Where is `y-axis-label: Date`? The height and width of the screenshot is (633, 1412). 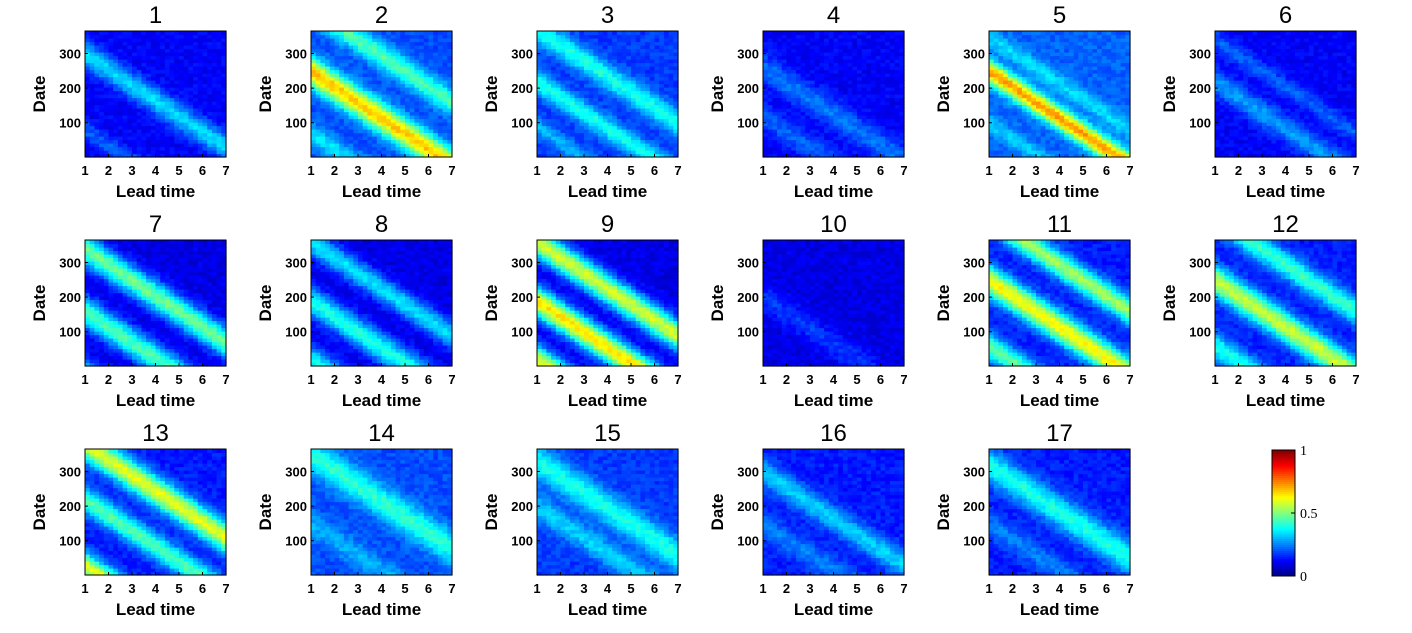 y-axis-label: Date is located at coordinates (717, 94).